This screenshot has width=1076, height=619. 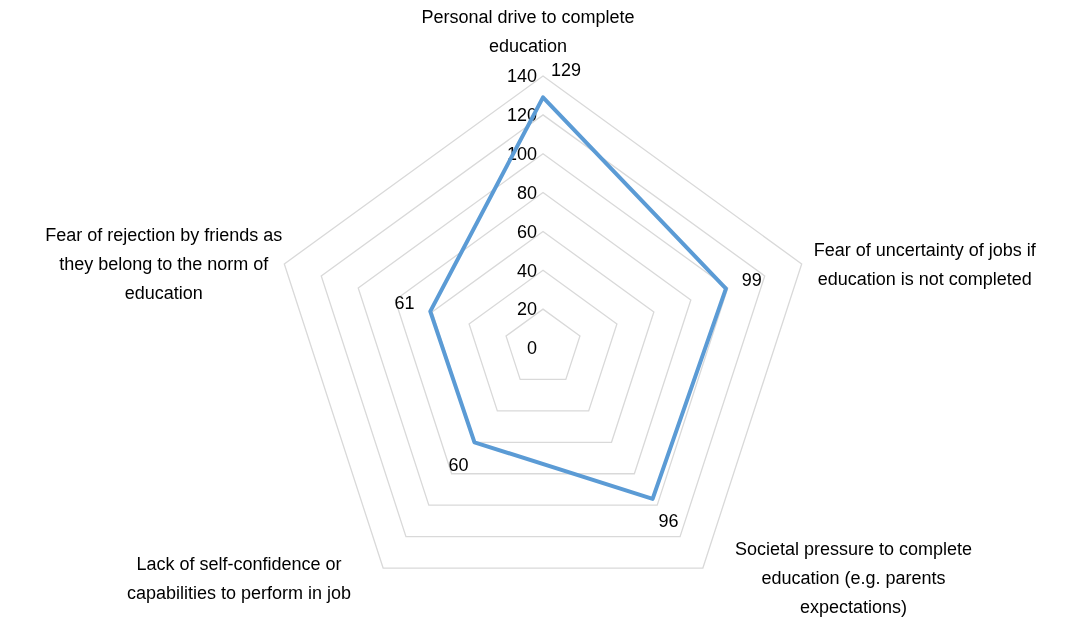 I want to click on spoke-label: Societal pressure to complete education (e.g. parents expectations), so click(x=853, y=578).